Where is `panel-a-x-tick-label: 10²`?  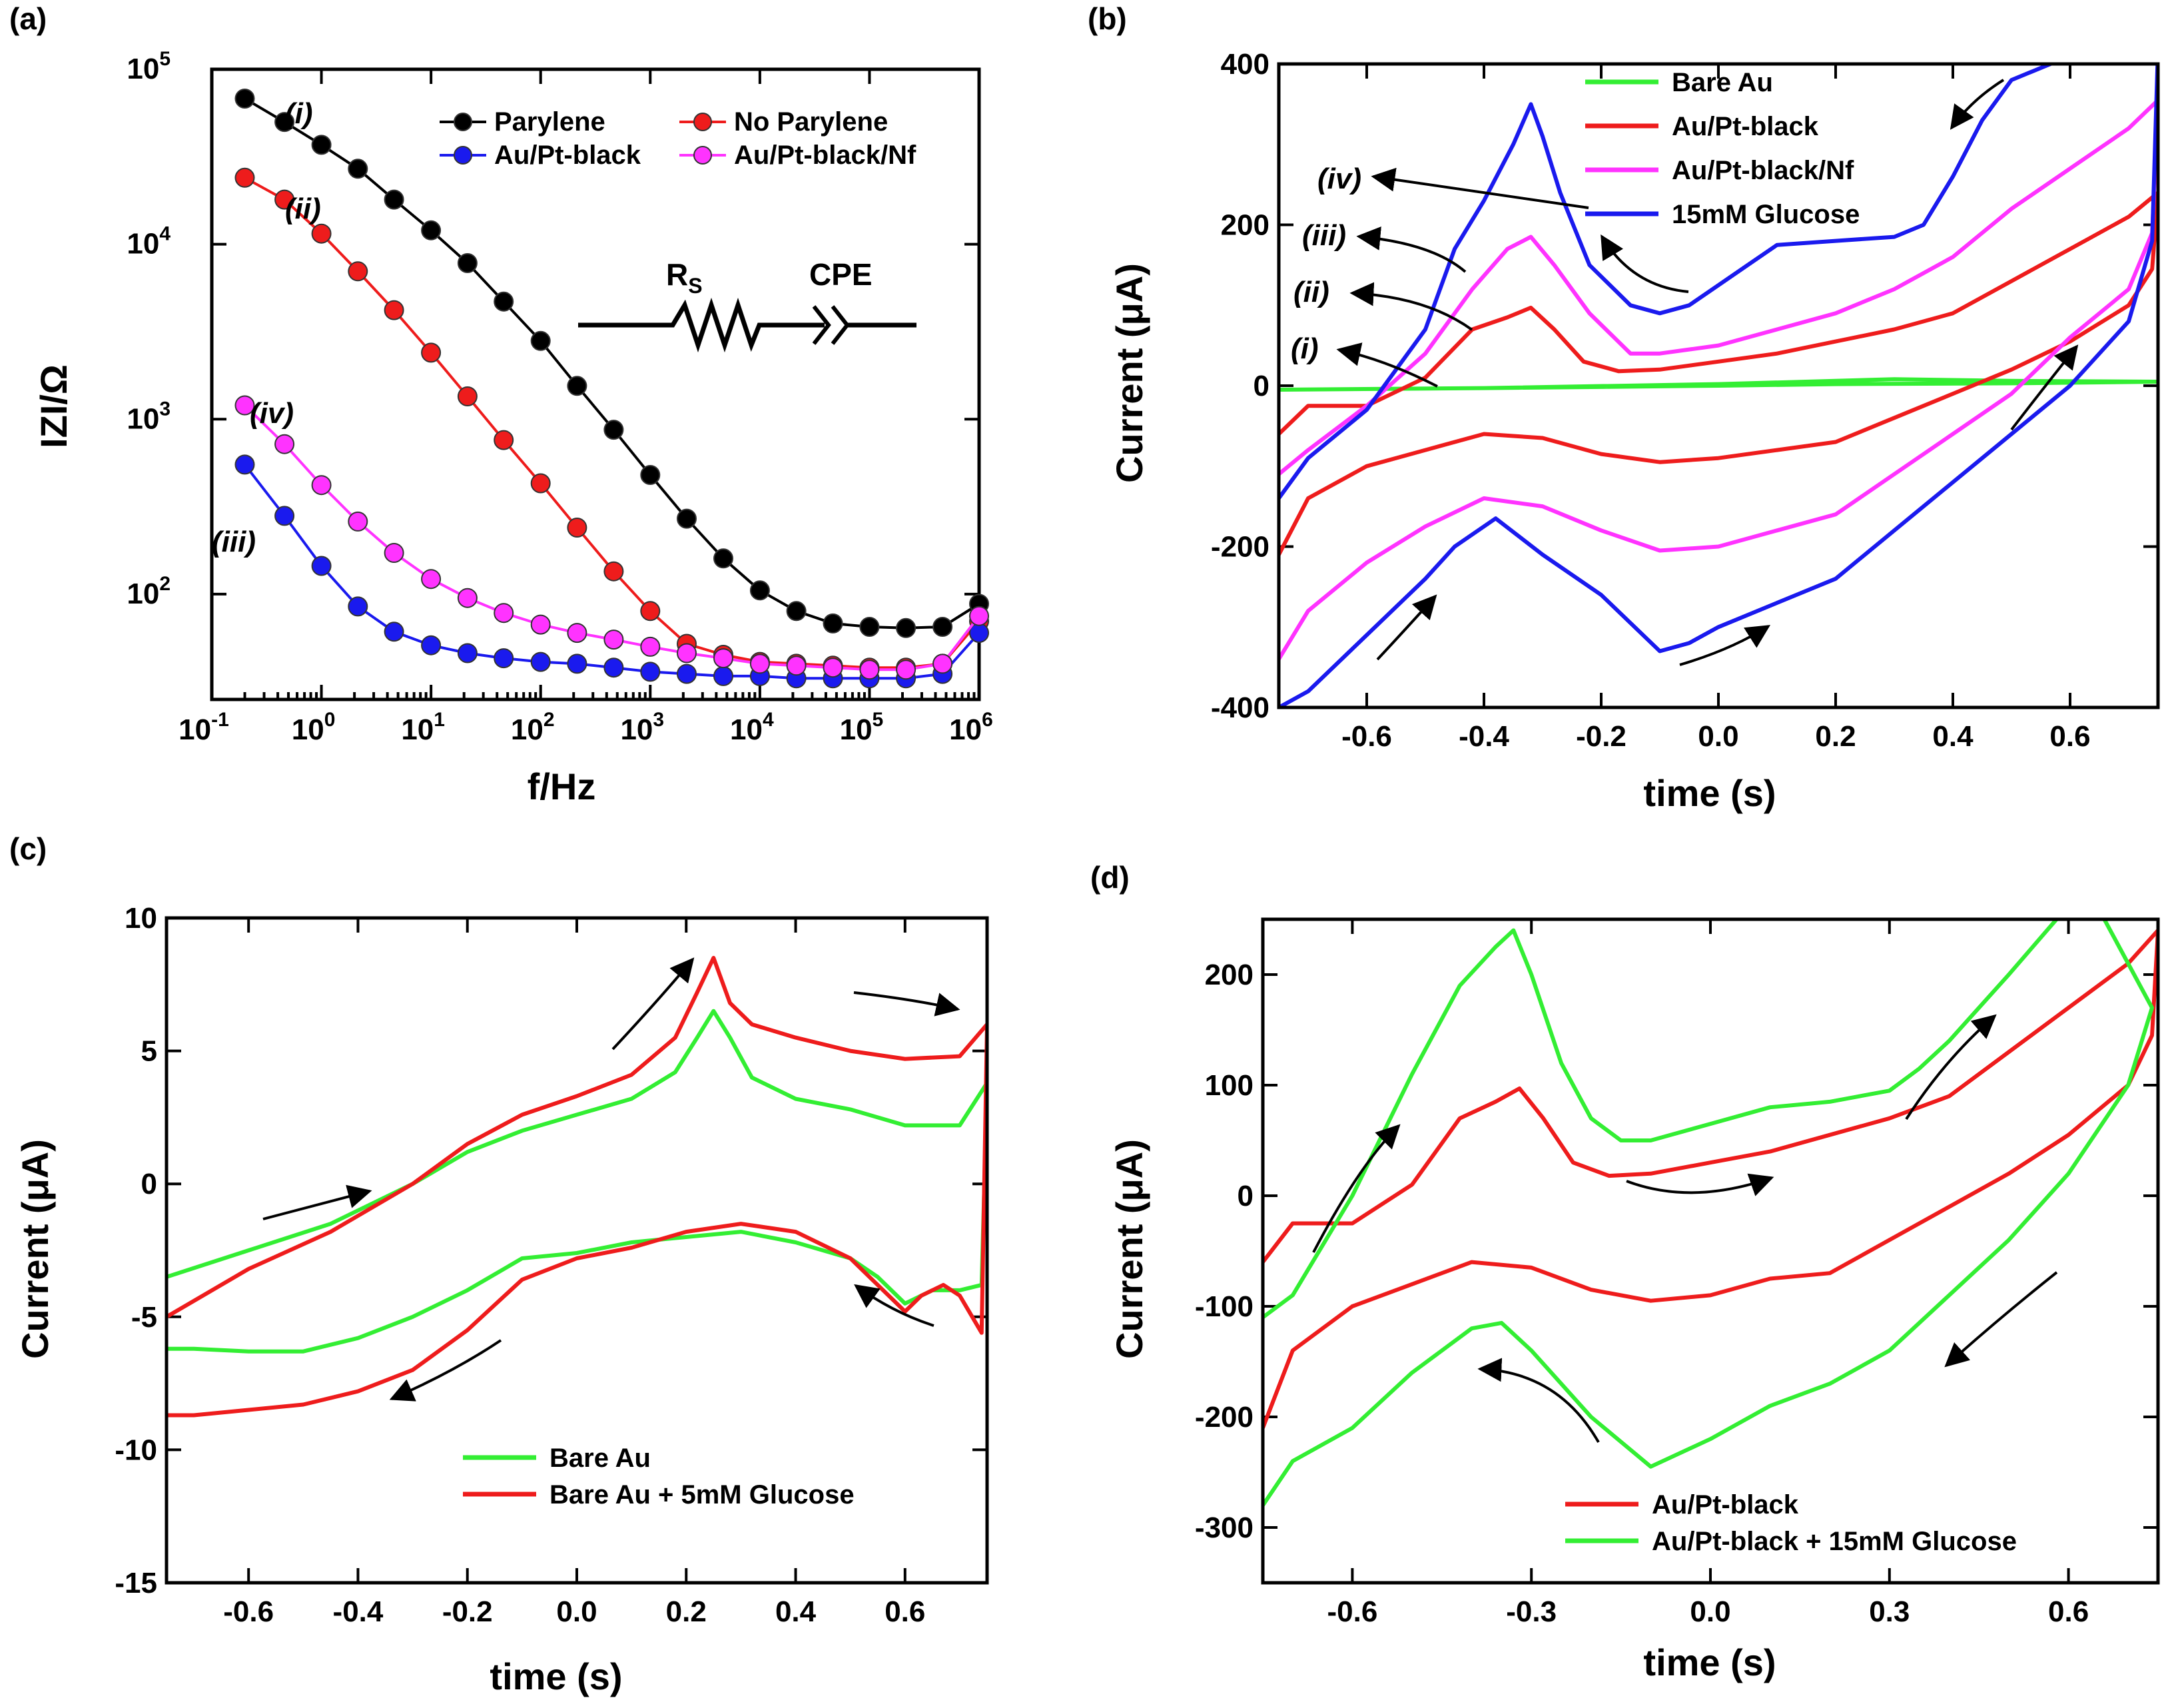 panel-a-x-tick-label: 10² is located at coordinates (533, 727).